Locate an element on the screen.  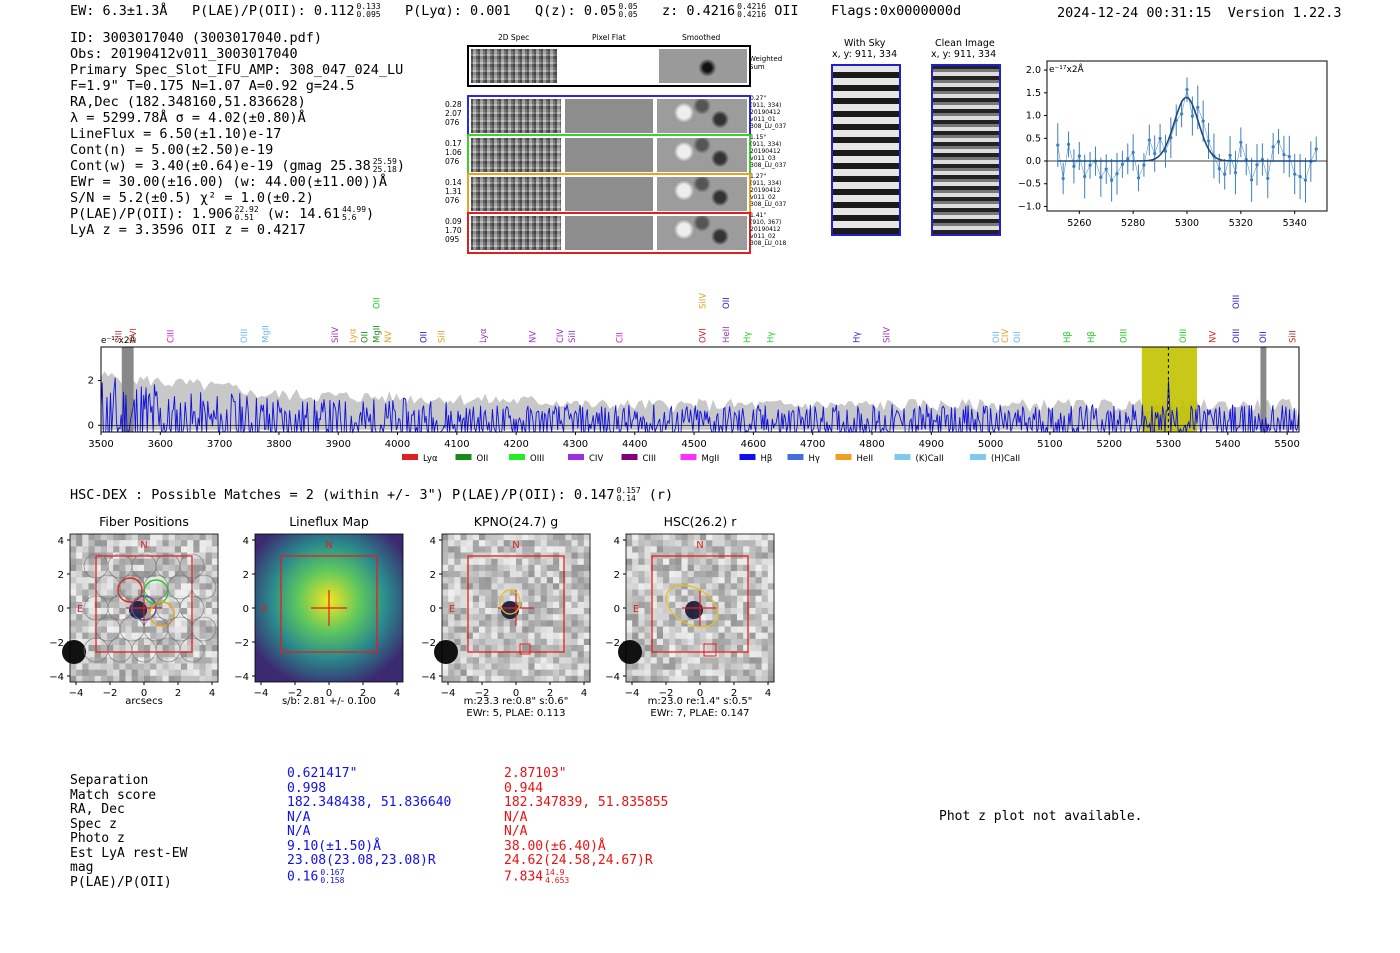
header-z-hi: 0.4216 is located at coordinates (752, 6).